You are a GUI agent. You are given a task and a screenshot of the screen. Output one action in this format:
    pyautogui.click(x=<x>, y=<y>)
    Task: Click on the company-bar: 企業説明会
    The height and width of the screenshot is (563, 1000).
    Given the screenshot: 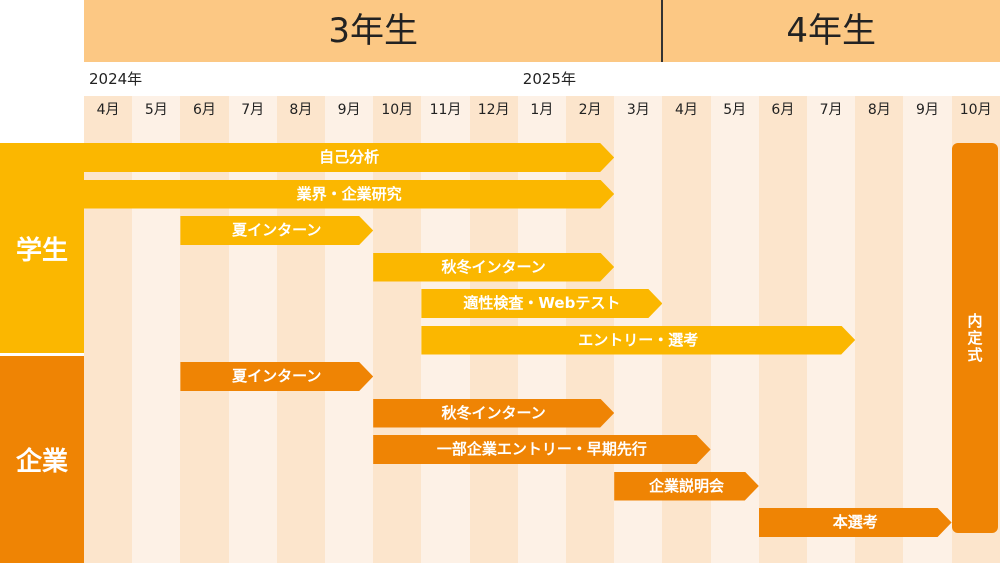 What is the action you would take?
    pyautogui.click(x=686, y=486)
    